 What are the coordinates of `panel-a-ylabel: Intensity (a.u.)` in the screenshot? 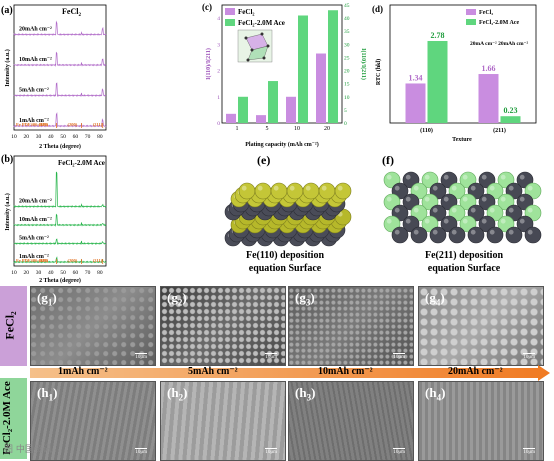 It's located at (7, 68).